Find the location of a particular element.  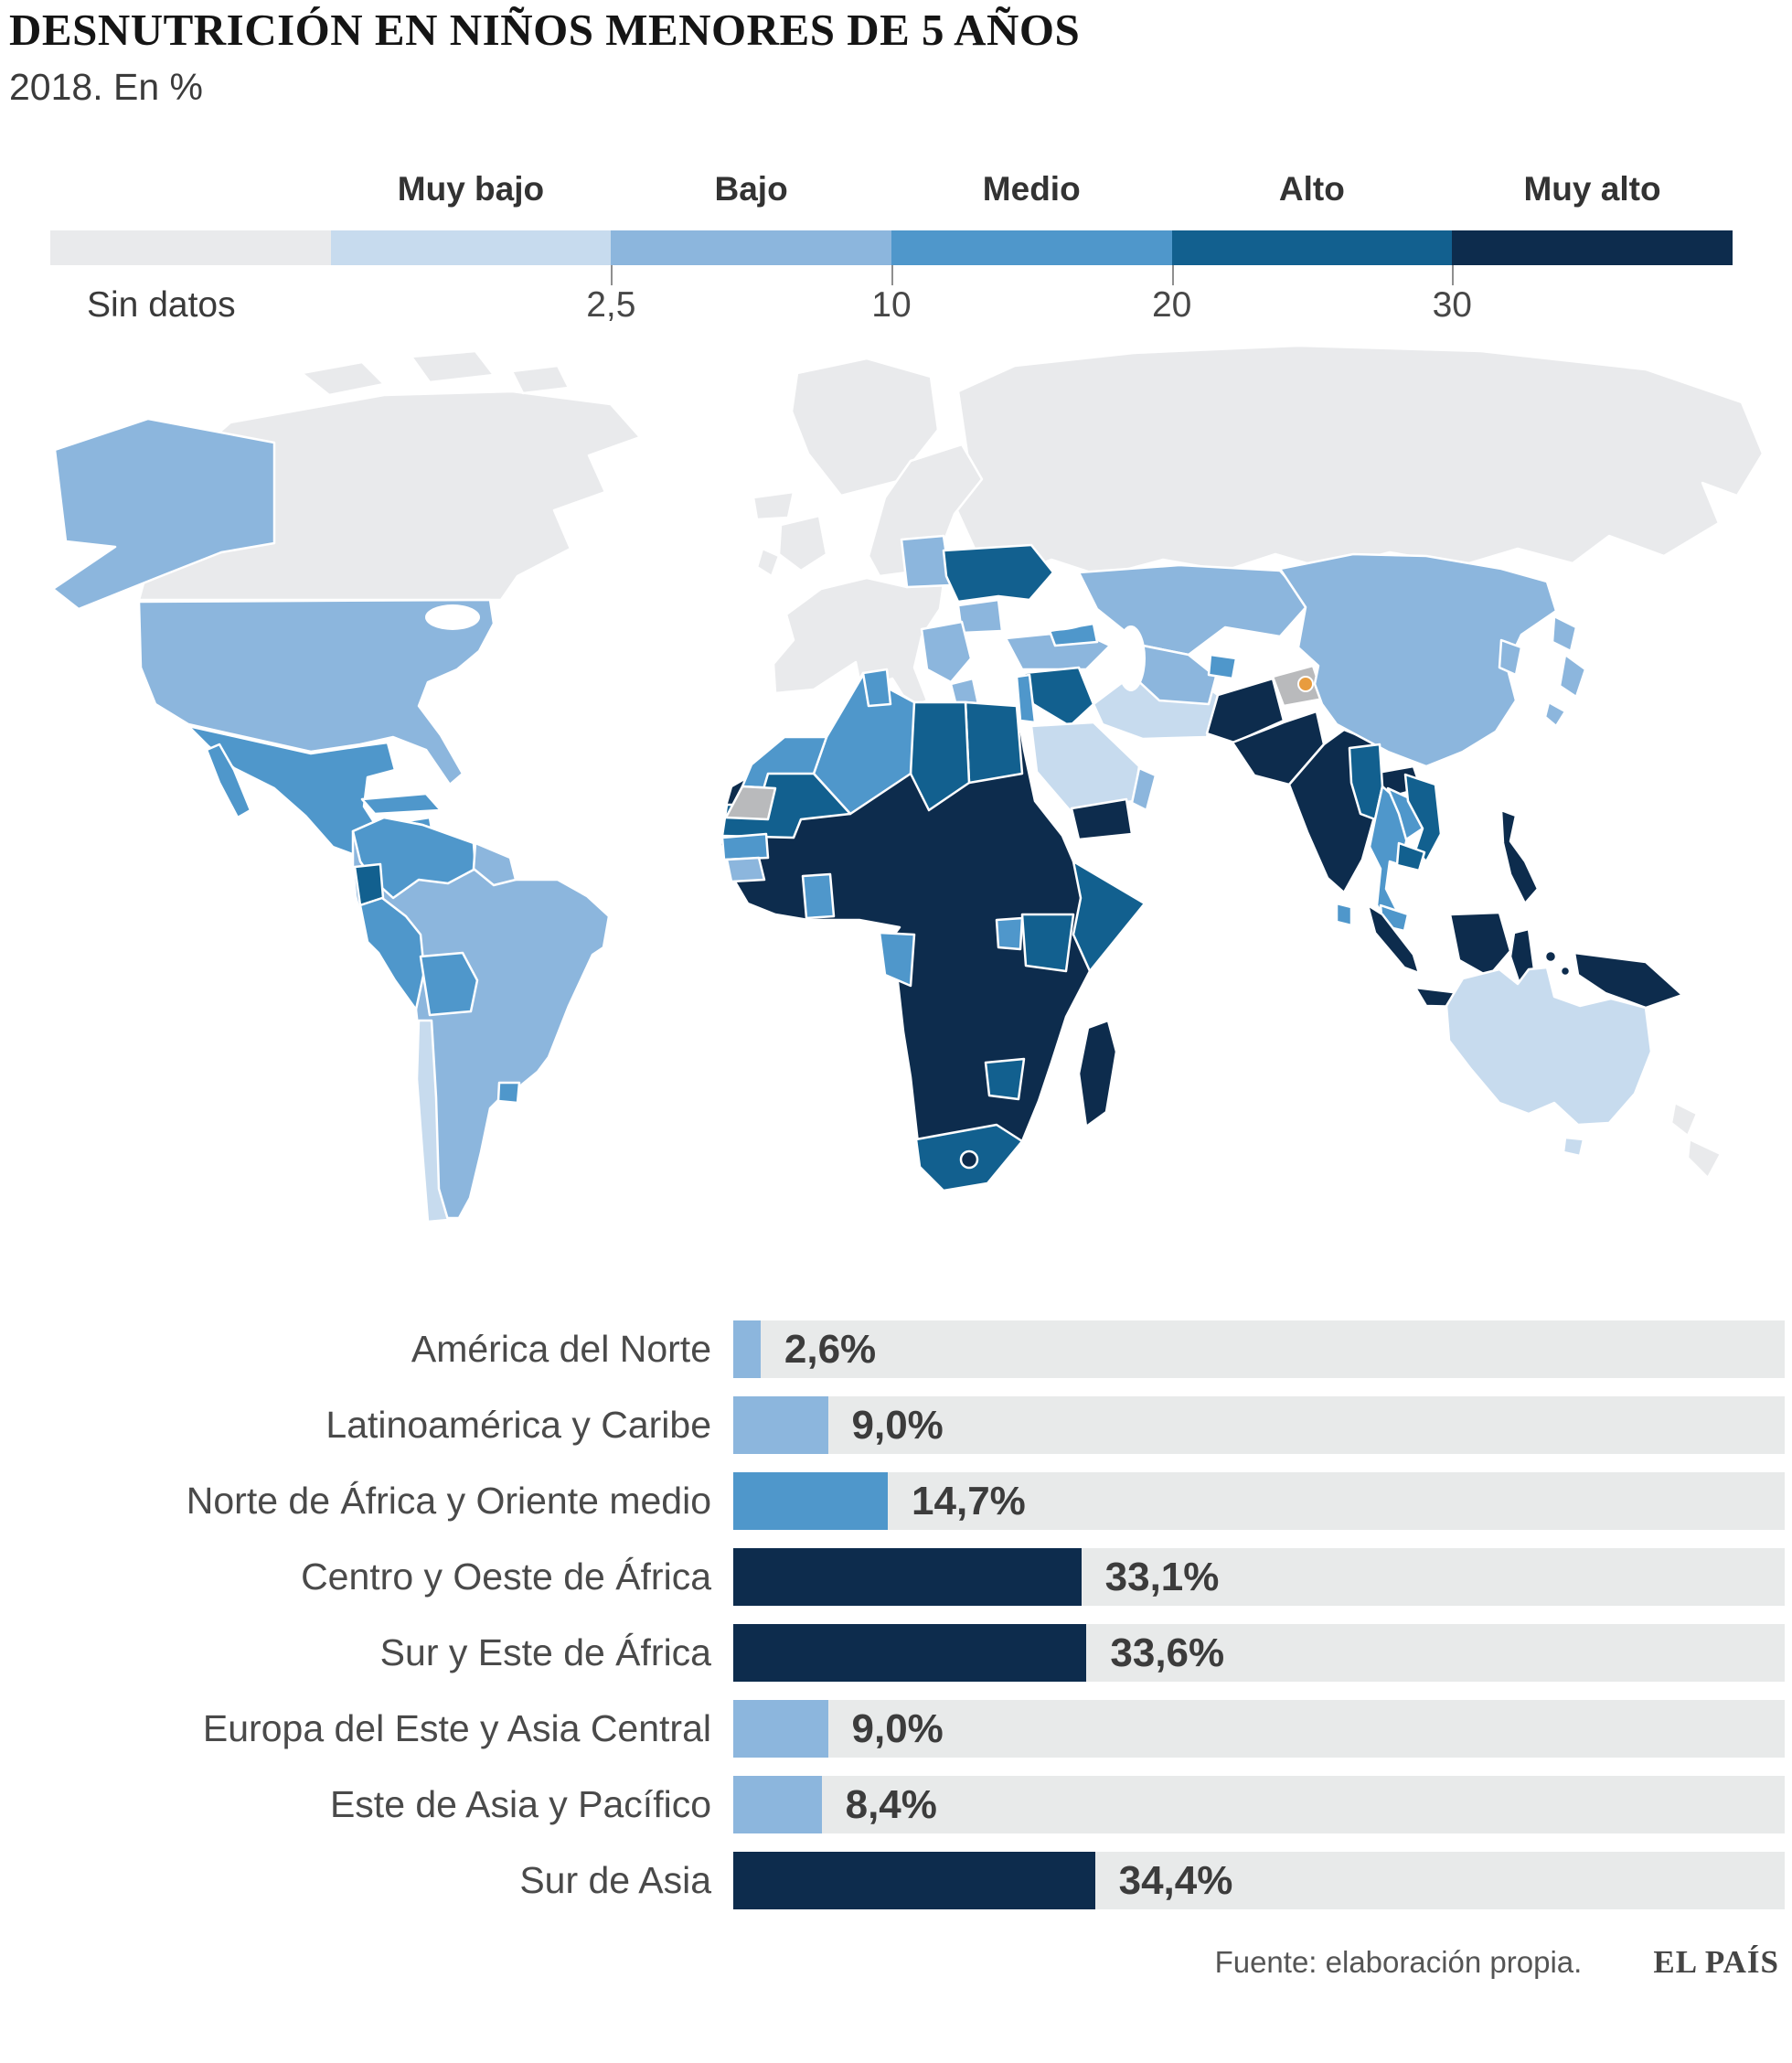

bar-row-label: Este de Asia y Pacífico is located at coordinates (520, 1804).